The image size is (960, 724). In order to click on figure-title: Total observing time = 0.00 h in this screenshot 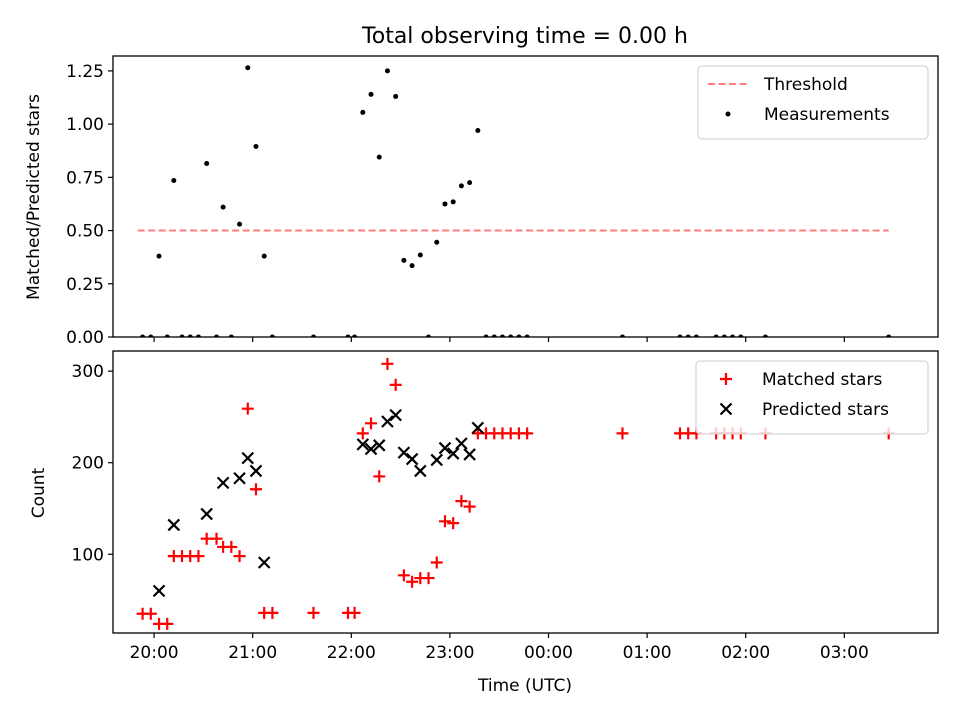, I will do `click(524, 36)`.